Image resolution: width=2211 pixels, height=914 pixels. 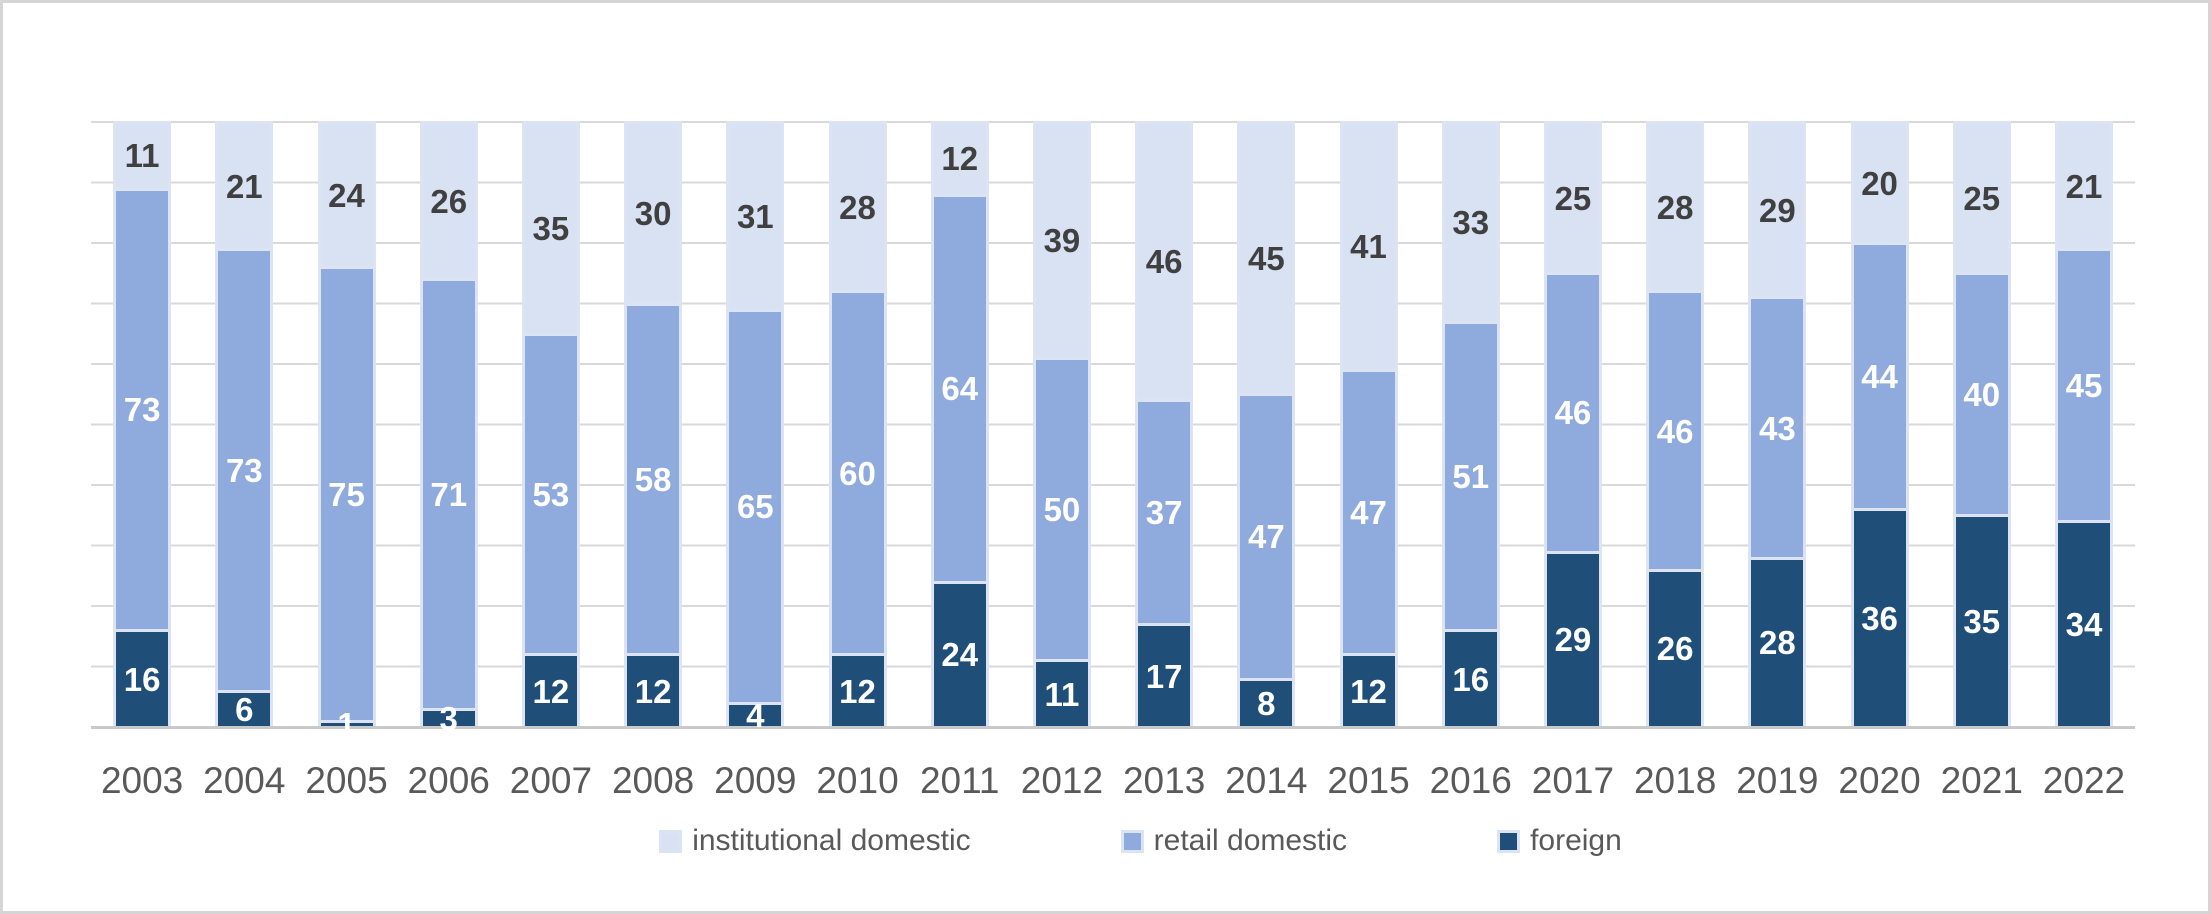 What do you see at coordinates (960, 423) in the screenshot?
I see `bar-group-2011: 12 64 24` at bounding box center [960, 423].